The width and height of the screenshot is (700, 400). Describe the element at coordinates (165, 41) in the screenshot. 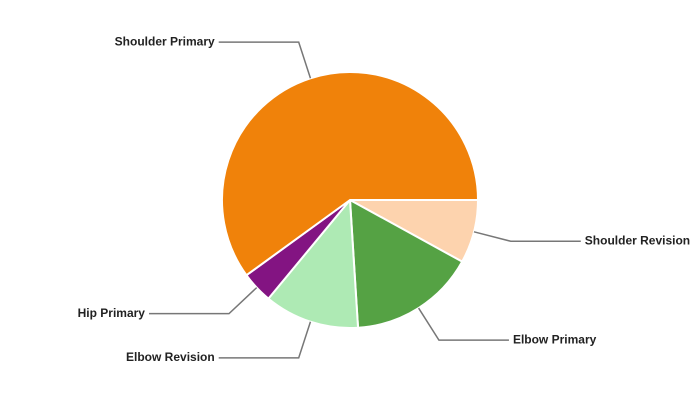

I see `slice-label: Shoulder Primary` at that location.